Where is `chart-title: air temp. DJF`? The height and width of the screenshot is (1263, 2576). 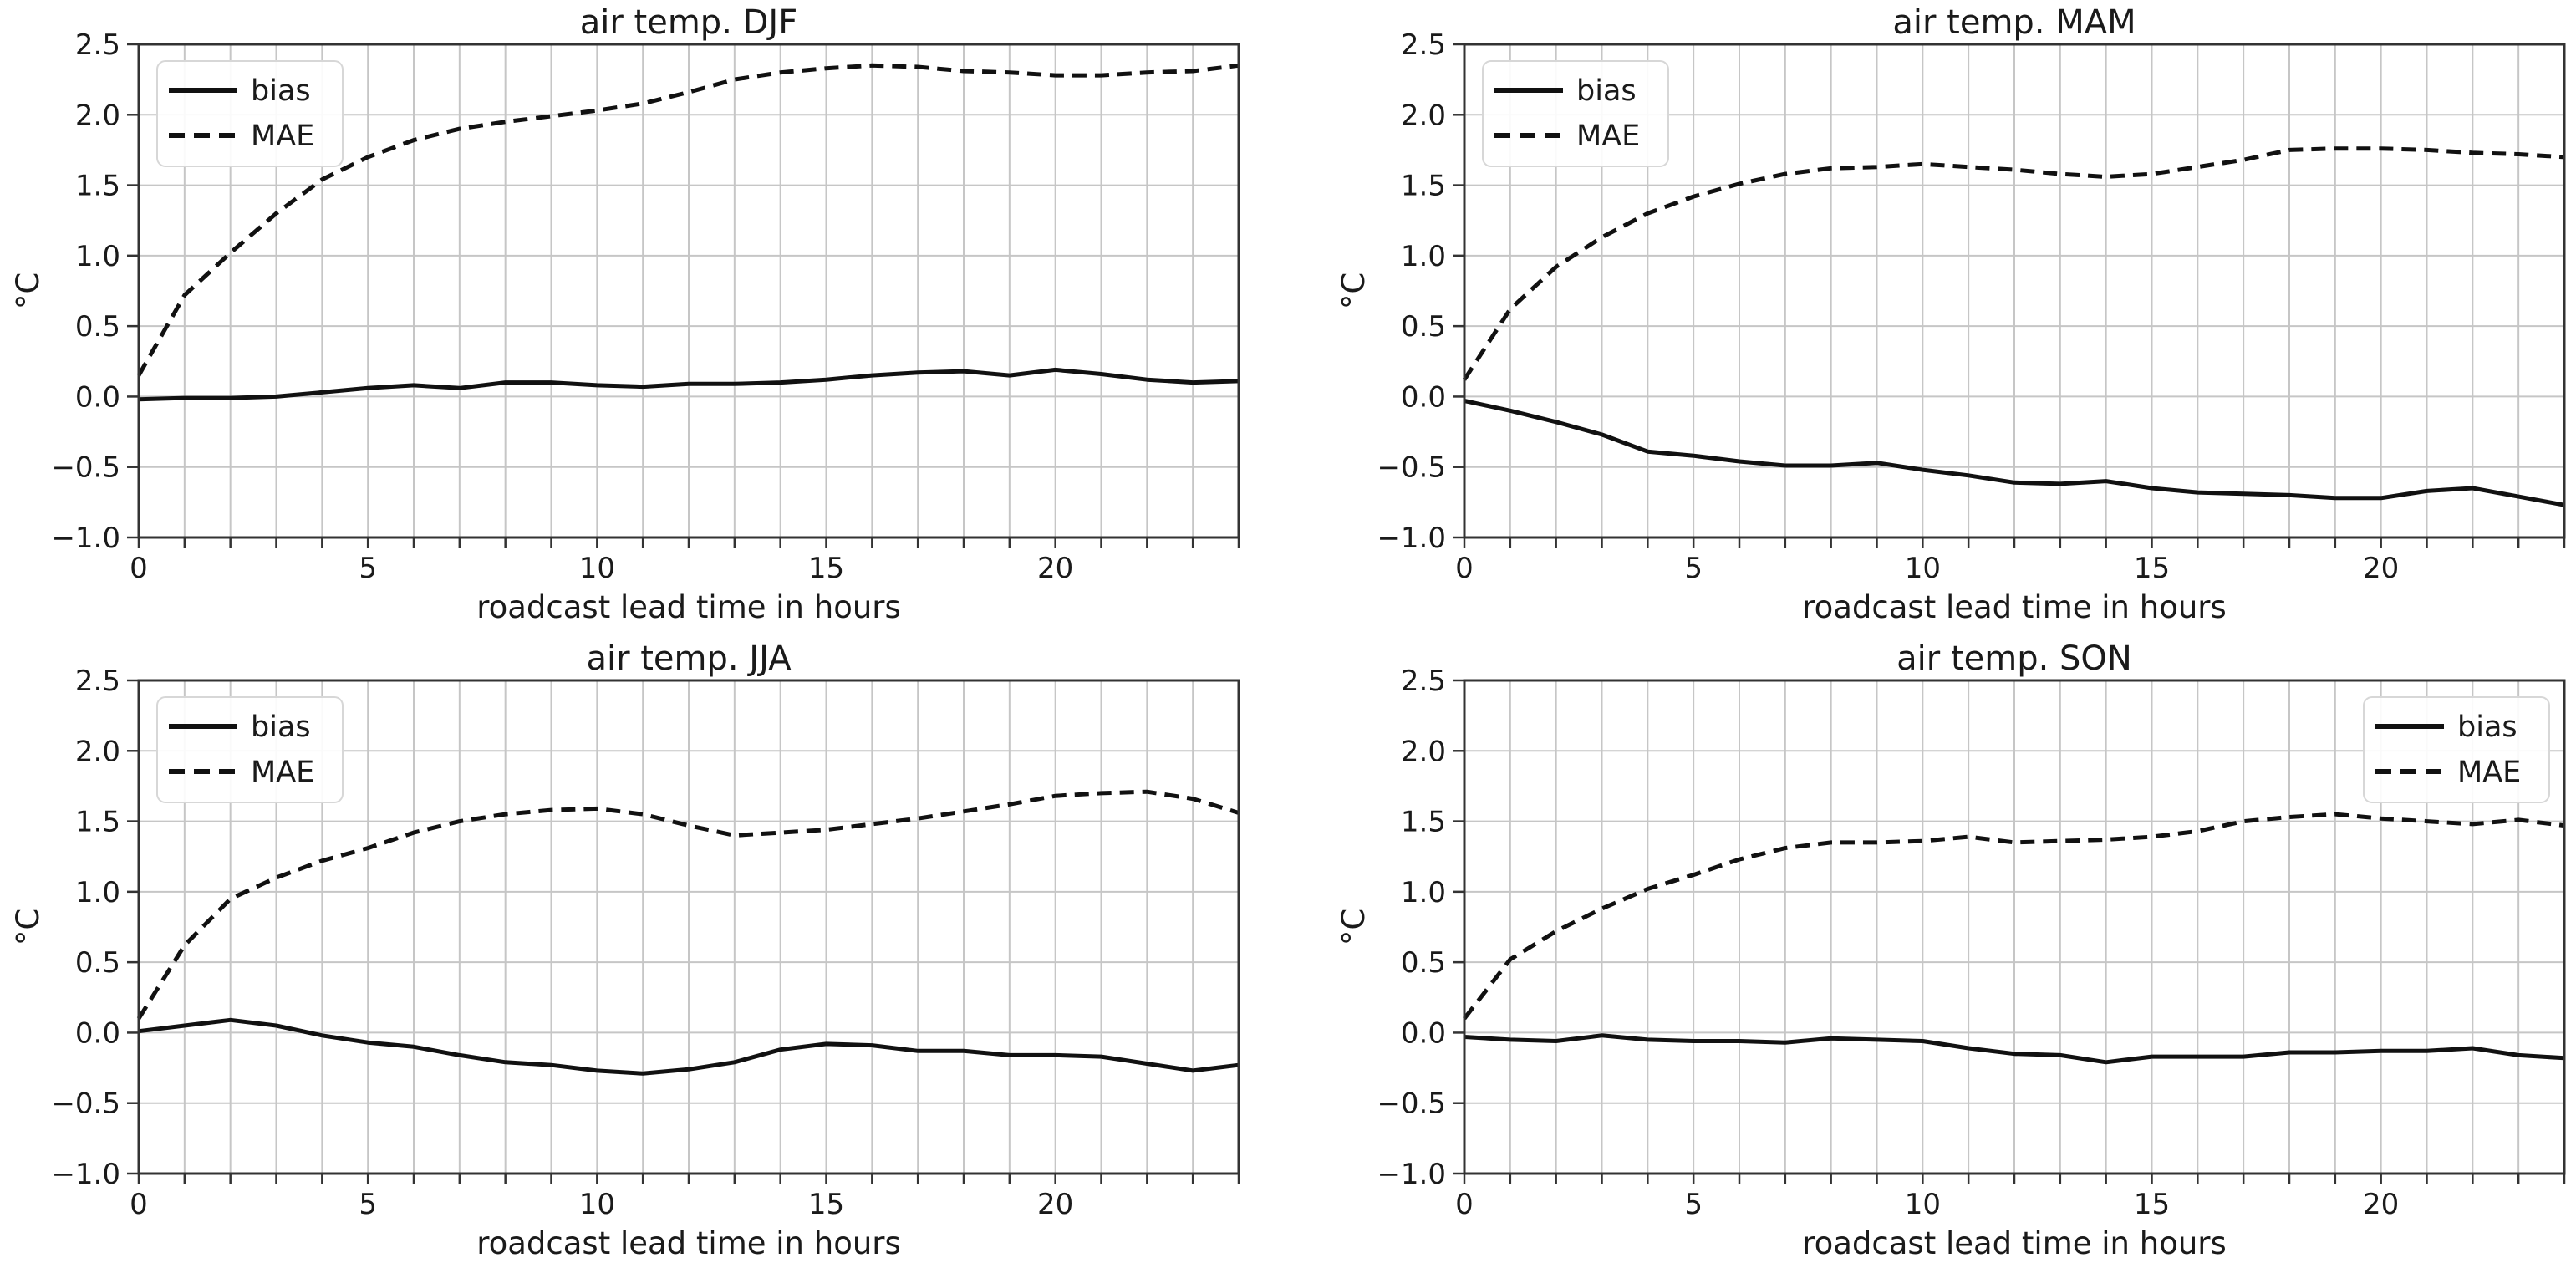
chart-title: air temp. DJF is located at coordinates (688, 23).